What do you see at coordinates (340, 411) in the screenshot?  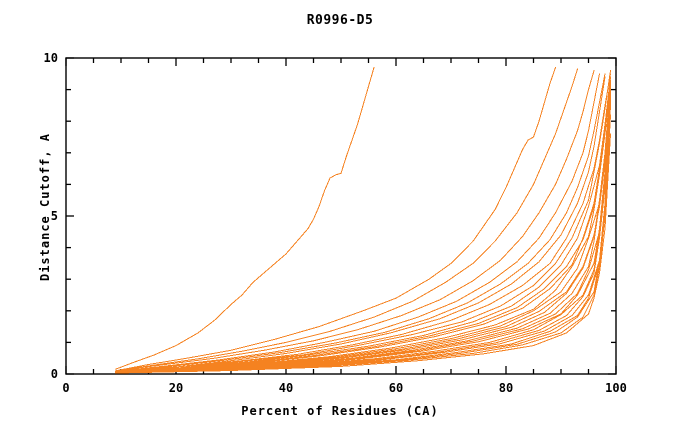 I see `x-axis-label: Percent of Residues (CA)` at bounding box center [340, 411].